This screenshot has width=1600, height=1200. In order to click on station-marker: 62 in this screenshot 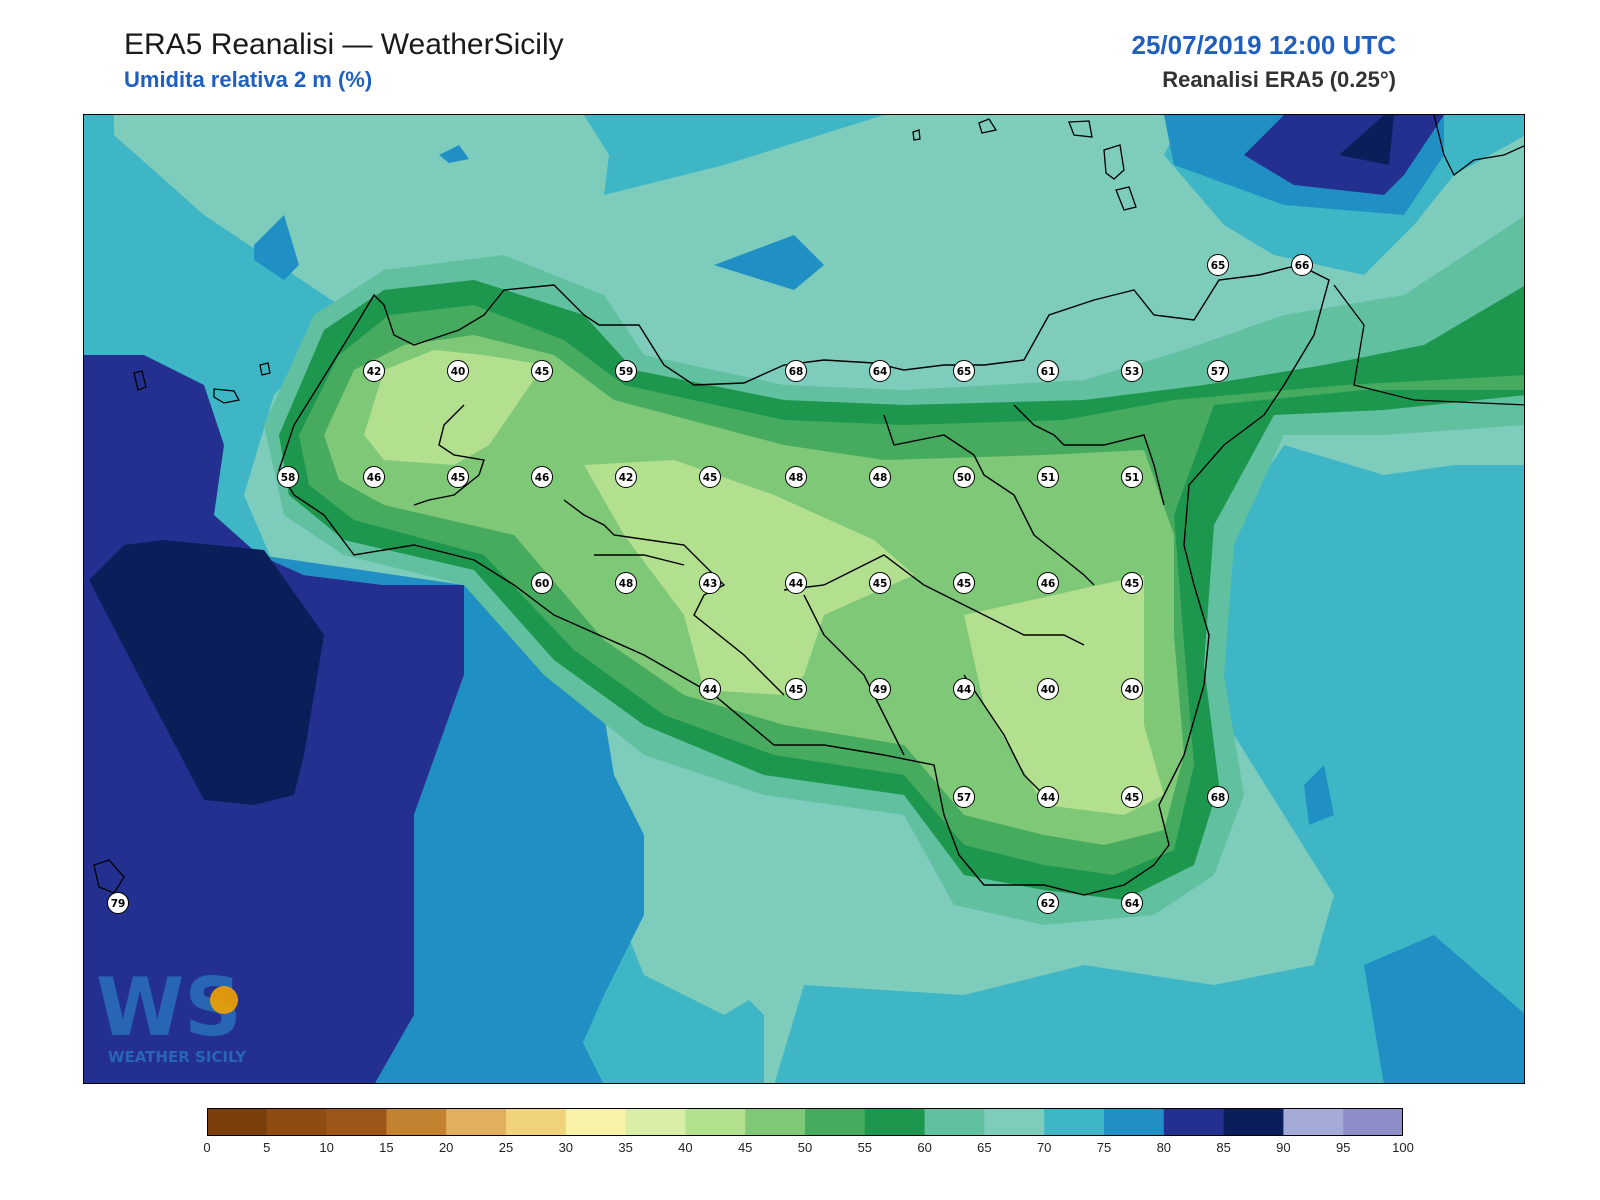, I will do `click(1048, 903)`.